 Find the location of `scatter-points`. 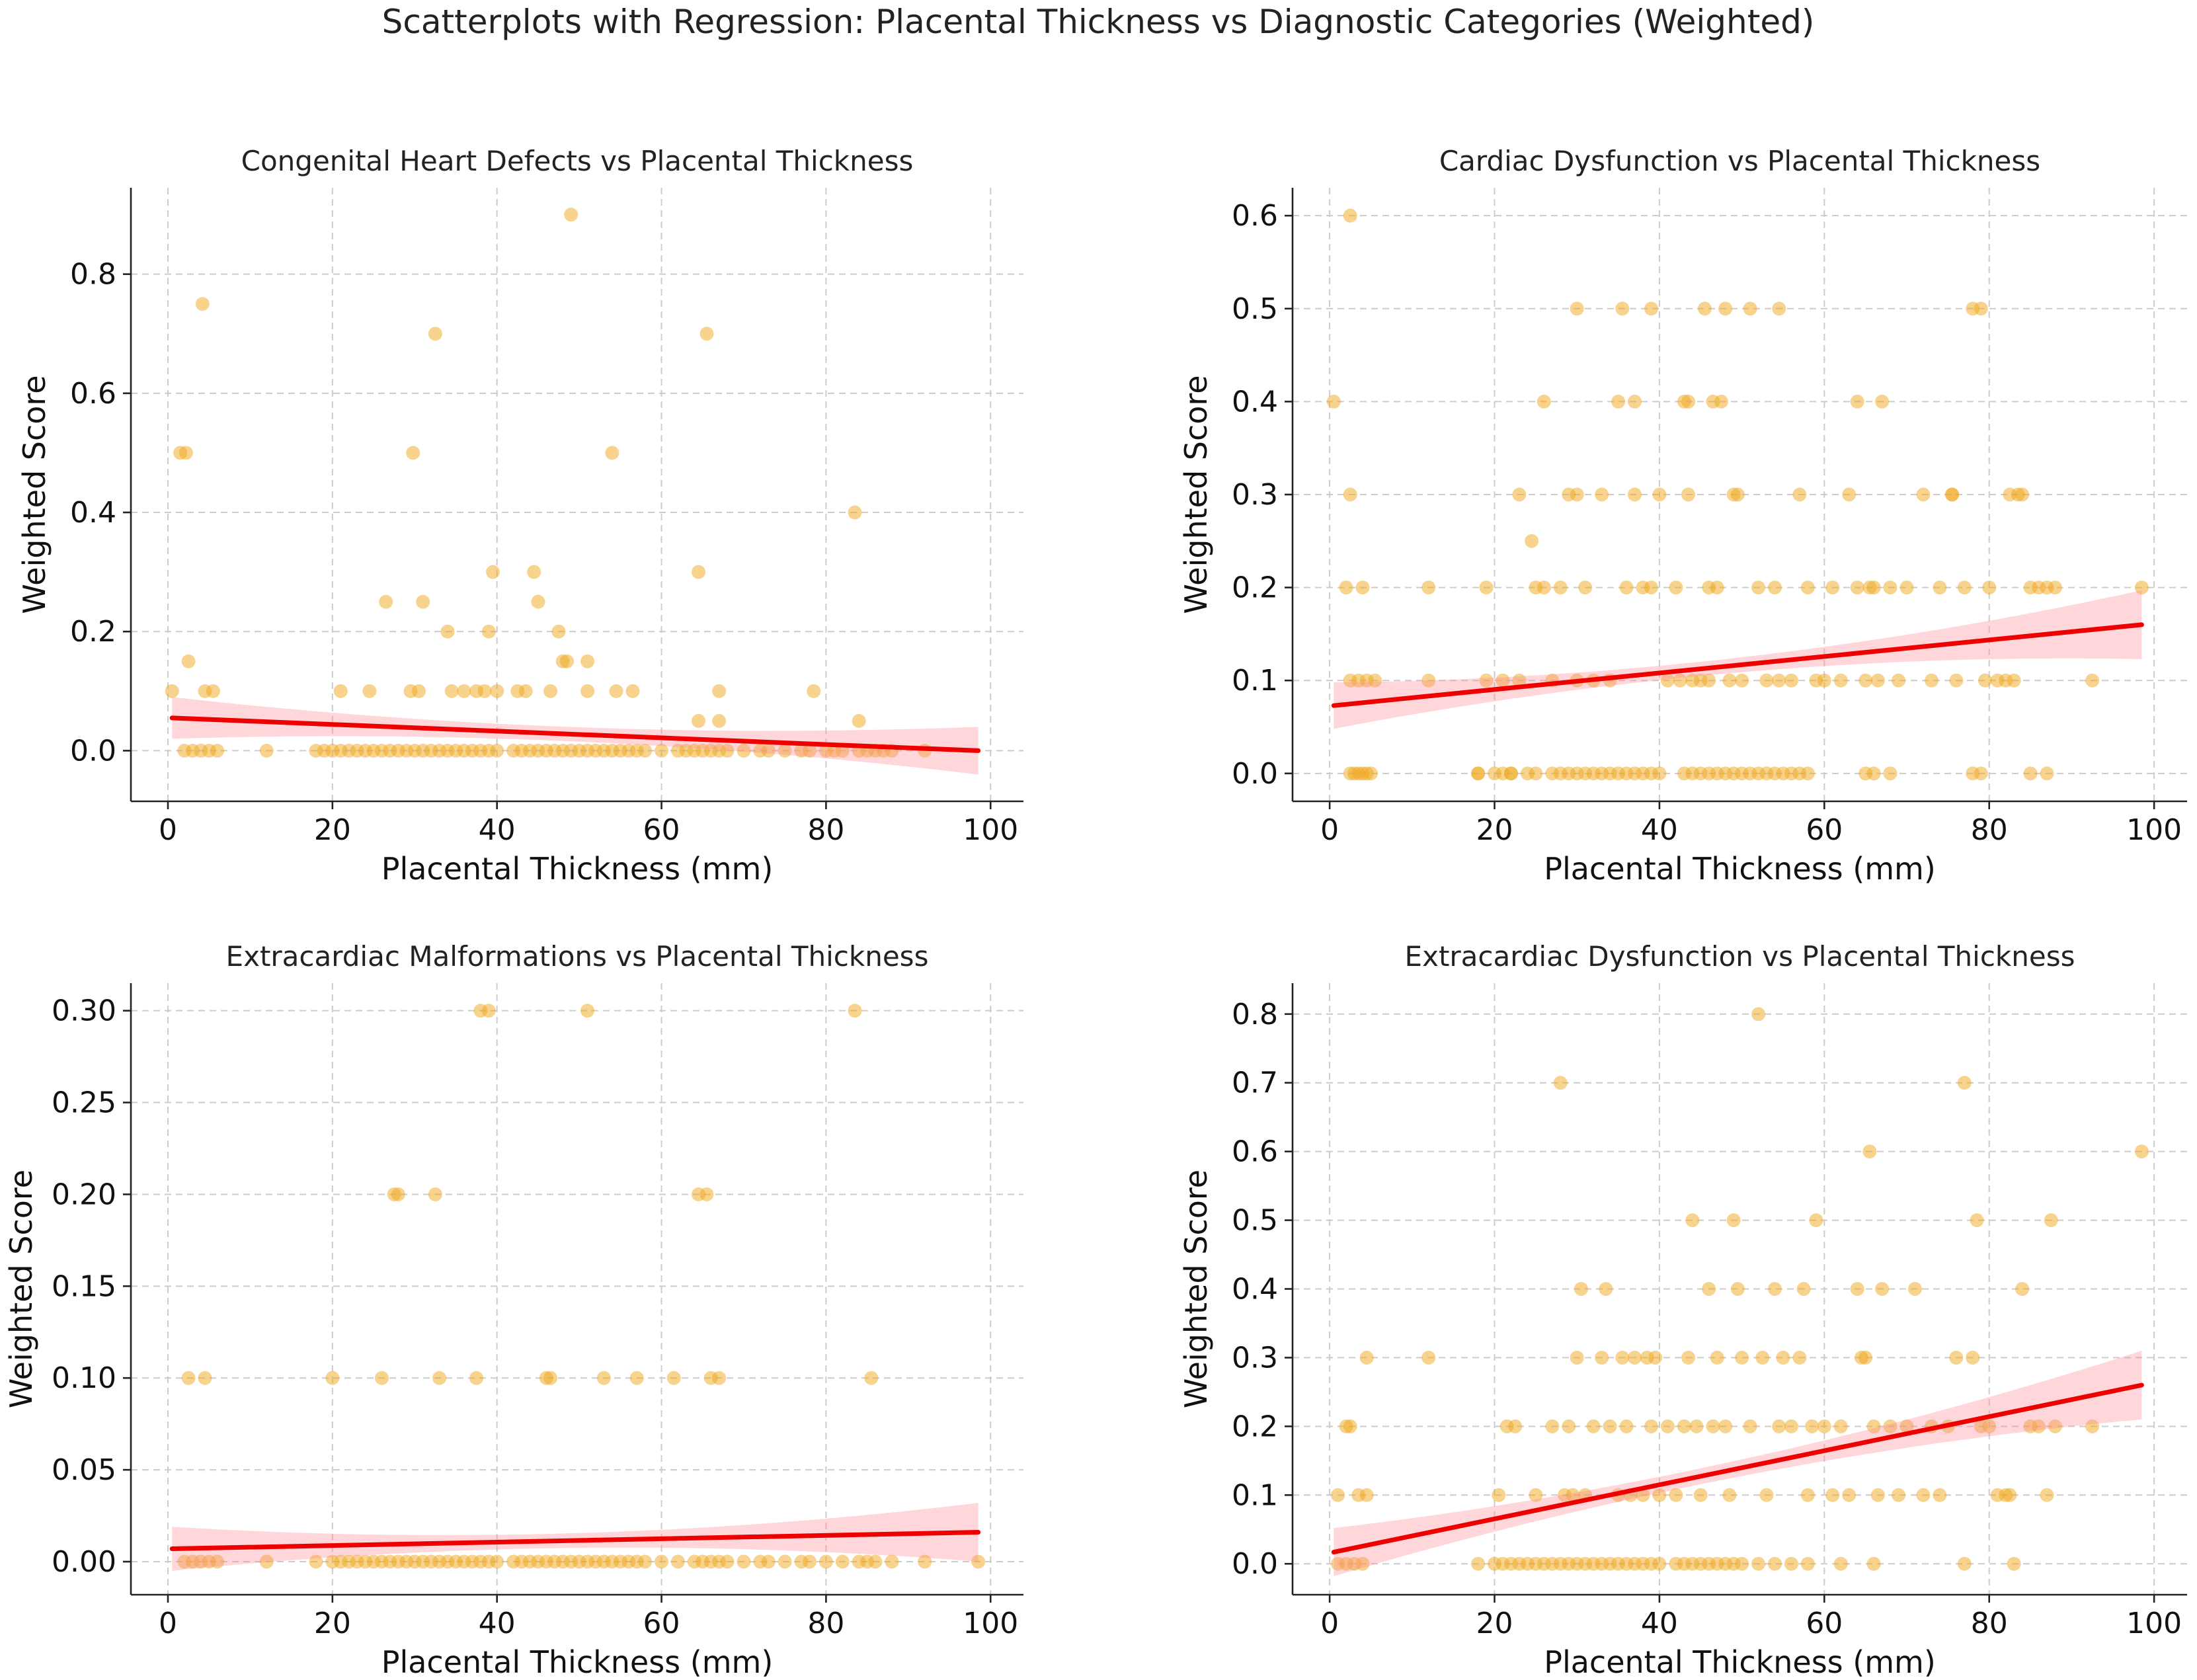

scatter-points is located at coordinates (581, 1286).